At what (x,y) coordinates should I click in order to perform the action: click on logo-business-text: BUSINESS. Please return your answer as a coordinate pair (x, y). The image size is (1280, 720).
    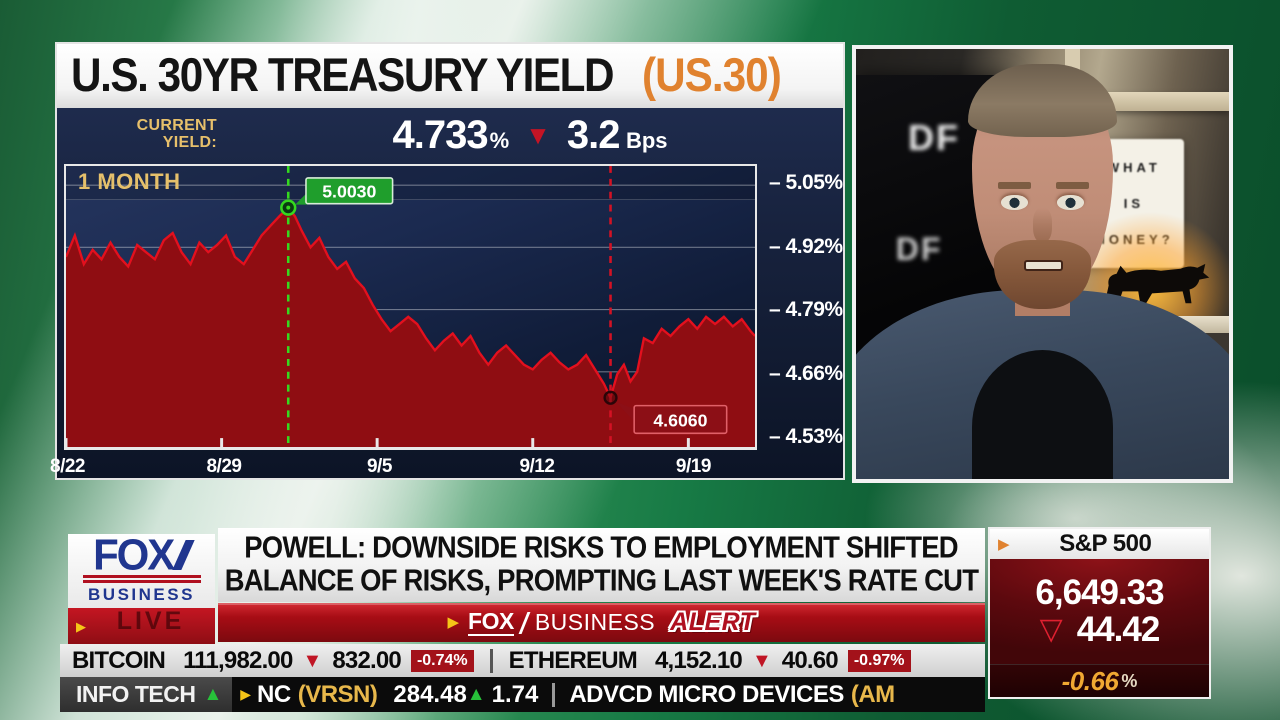
    Looking at the image, I should click on (141, 594).